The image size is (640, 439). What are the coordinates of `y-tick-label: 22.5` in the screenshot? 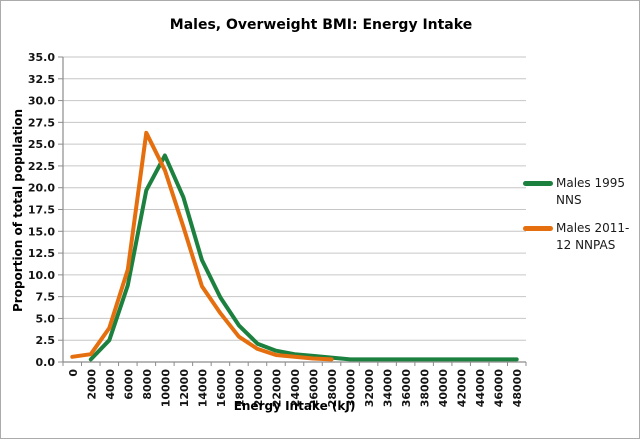 It's located at (41, 166).